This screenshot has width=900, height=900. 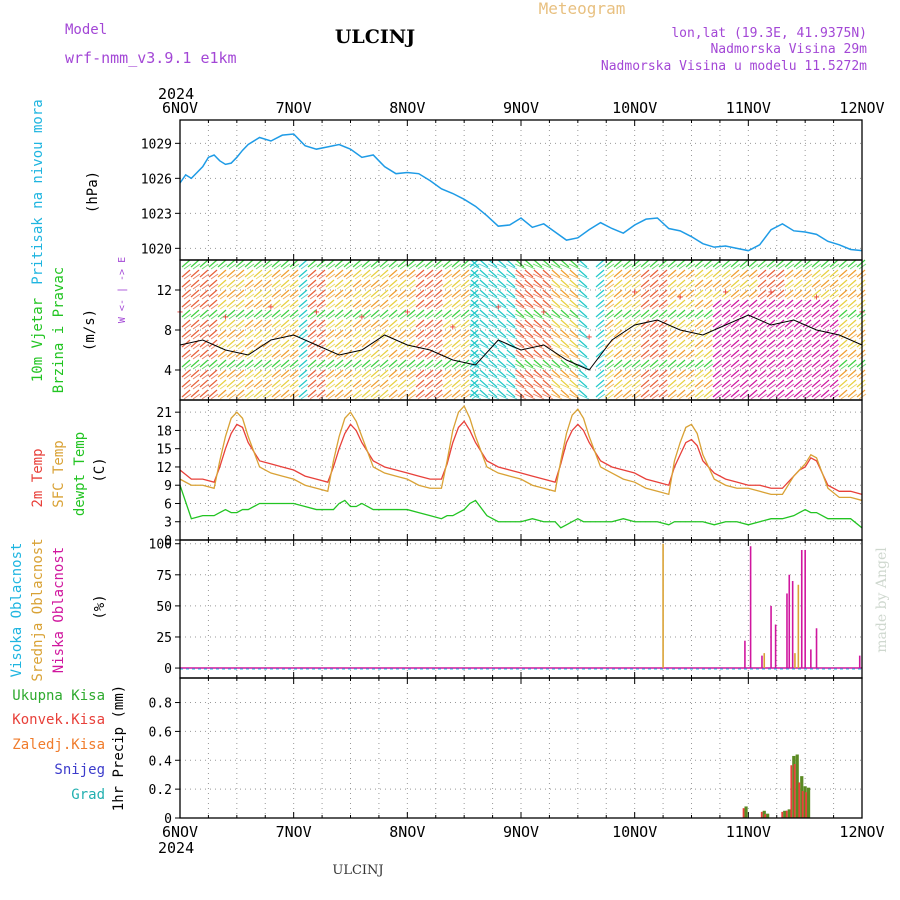 I want to click on precip-bar, so click(x=764, y=814).